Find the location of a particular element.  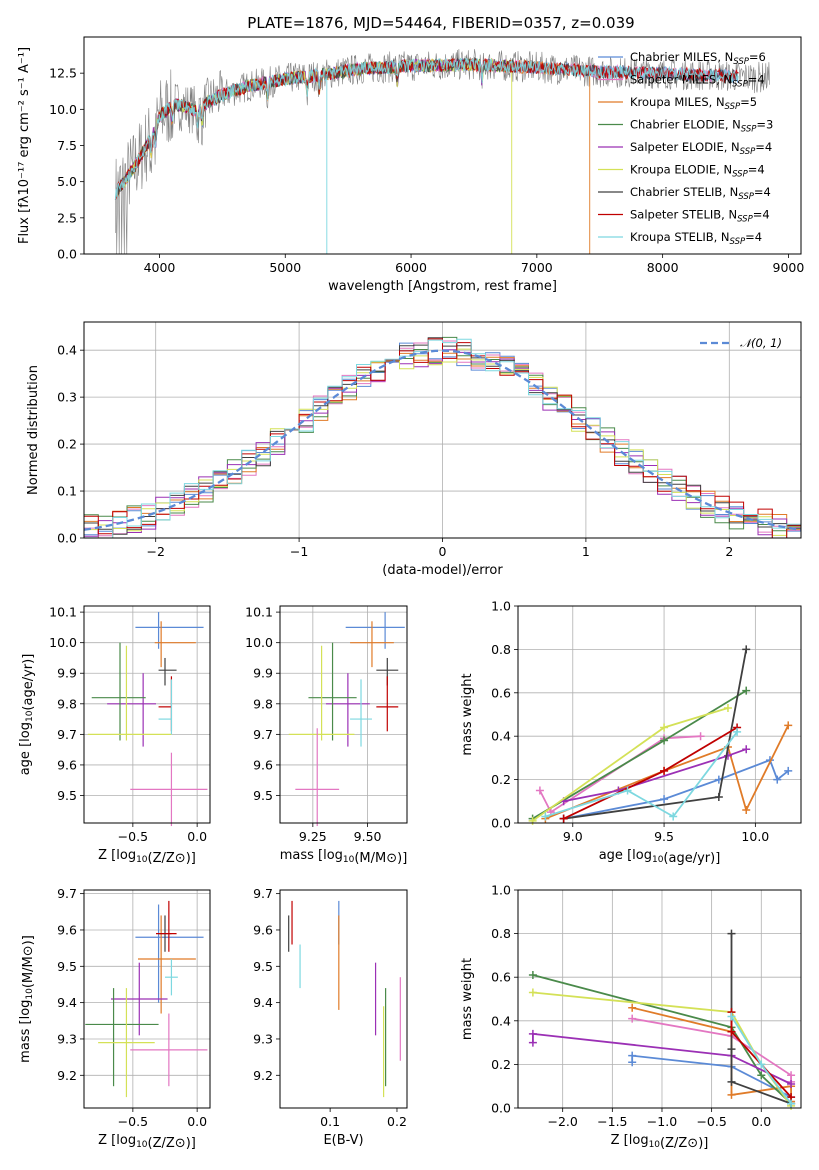

legend-label-name: Chabrier ELODIE, N is located at coordinates (685, 125).